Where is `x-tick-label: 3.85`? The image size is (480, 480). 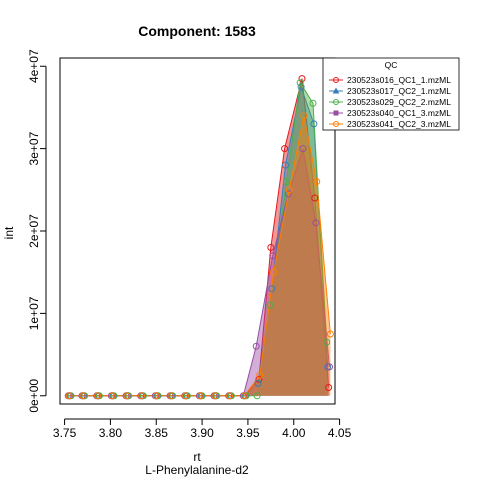 x-tick-label: 3.85 is located at coordinates (157, 433).